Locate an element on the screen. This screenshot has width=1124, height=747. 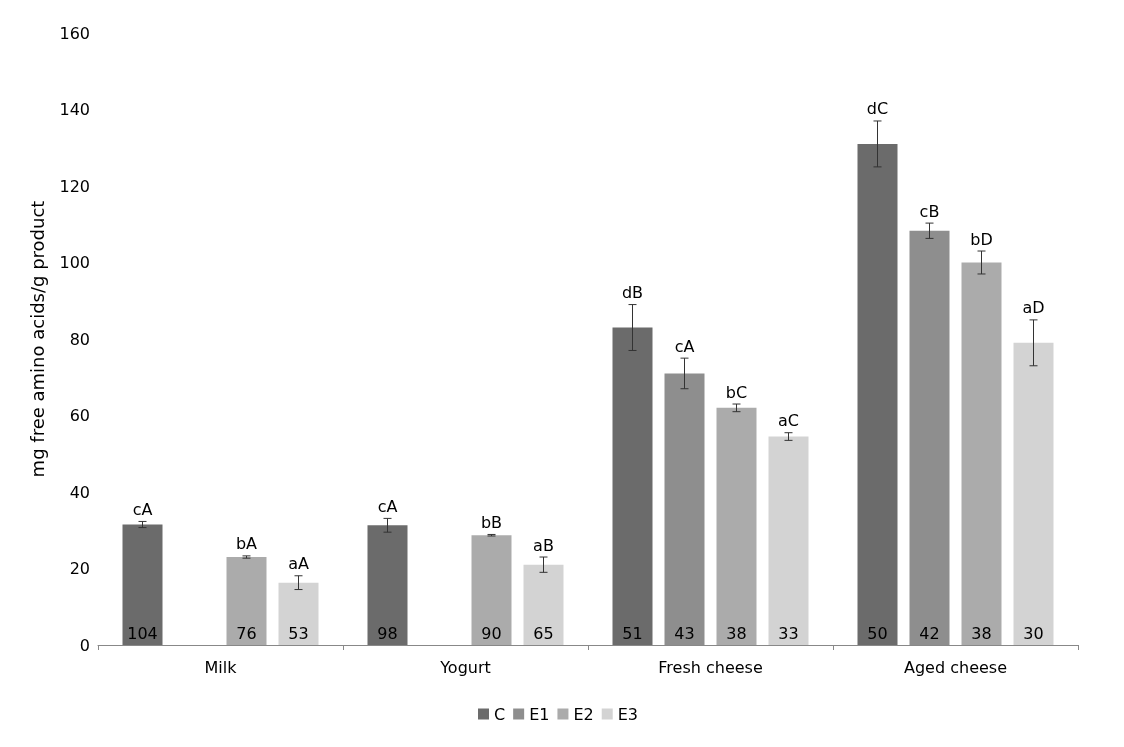
x-tick-label: Fresh cheese is located at coordinates (710, 667).